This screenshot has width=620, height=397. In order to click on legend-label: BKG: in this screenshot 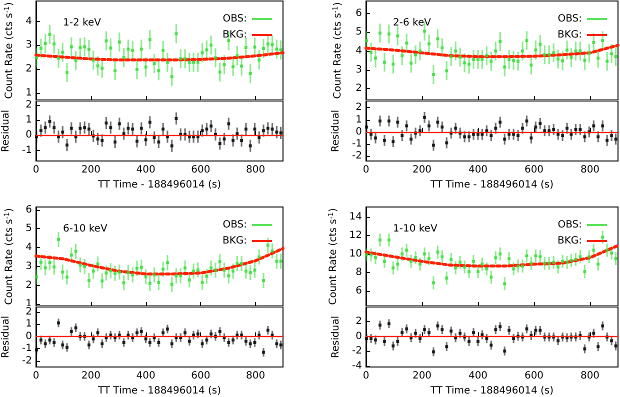, I will do `click(569, 241)`.